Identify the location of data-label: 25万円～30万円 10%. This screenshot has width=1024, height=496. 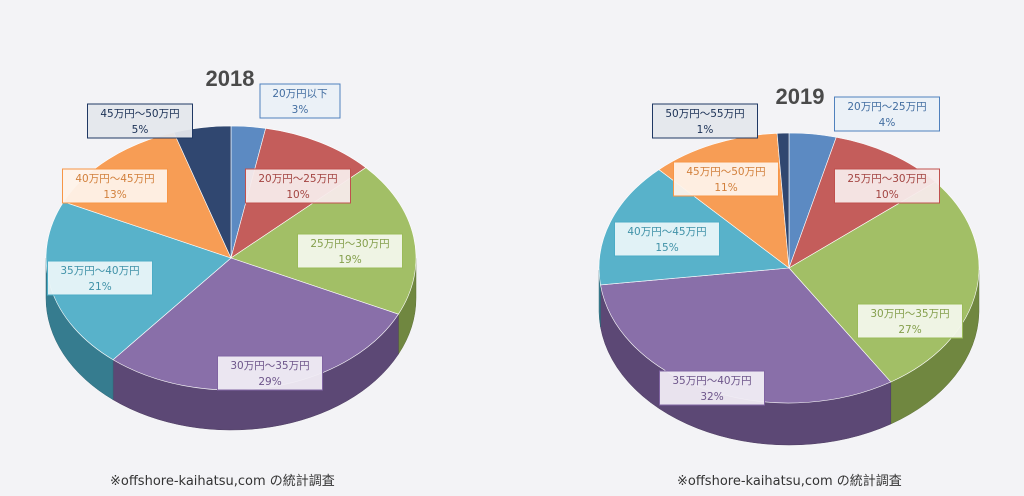
(887, 186).